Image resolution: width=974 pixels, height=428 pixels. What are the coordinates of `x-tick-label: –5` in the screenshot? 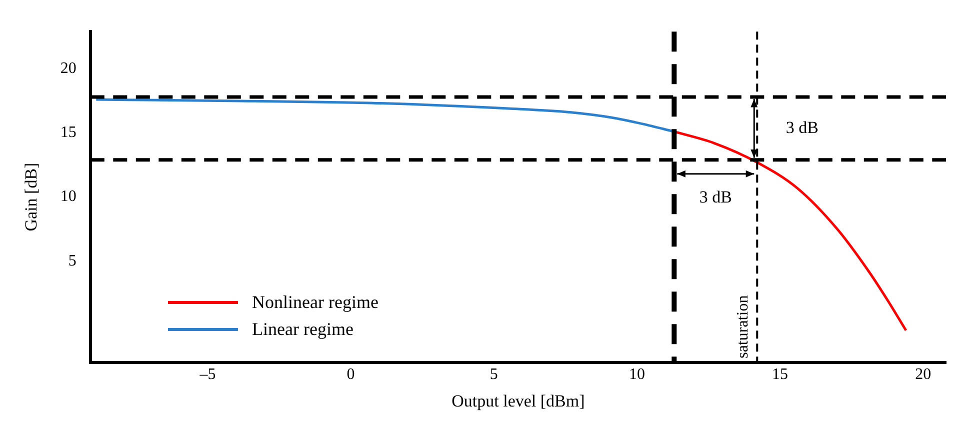 It's located at (207, 375).